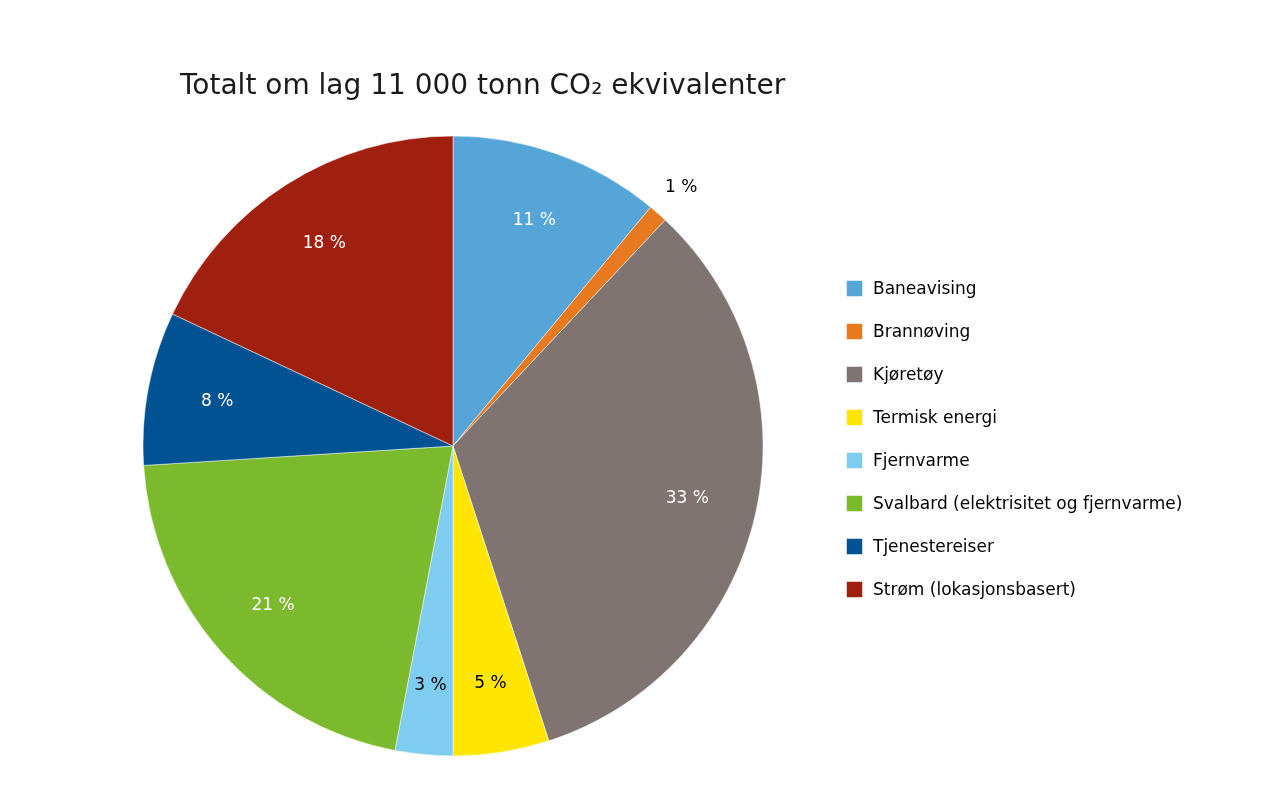 This screenshot has width=1283, height=803. Describe the element at coordinates (534, 219) in the screenshot. I see `data-label: 11 %` at that location.